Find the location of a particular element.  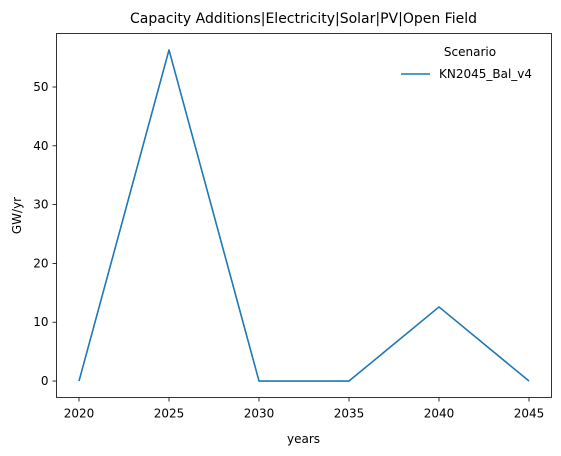

y-tick-label: 20 is located at coordinates (40, 263).